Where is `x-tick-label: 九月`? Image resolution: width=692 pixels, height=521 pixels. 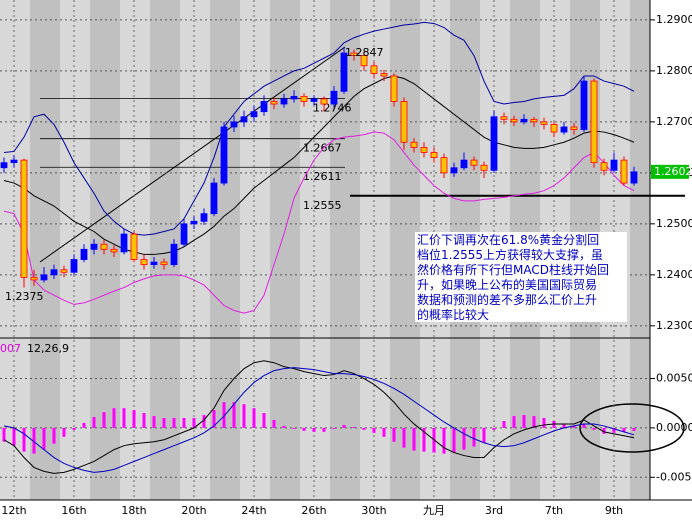 x-tick-label: 九月 is located at coordinates (434, 510).